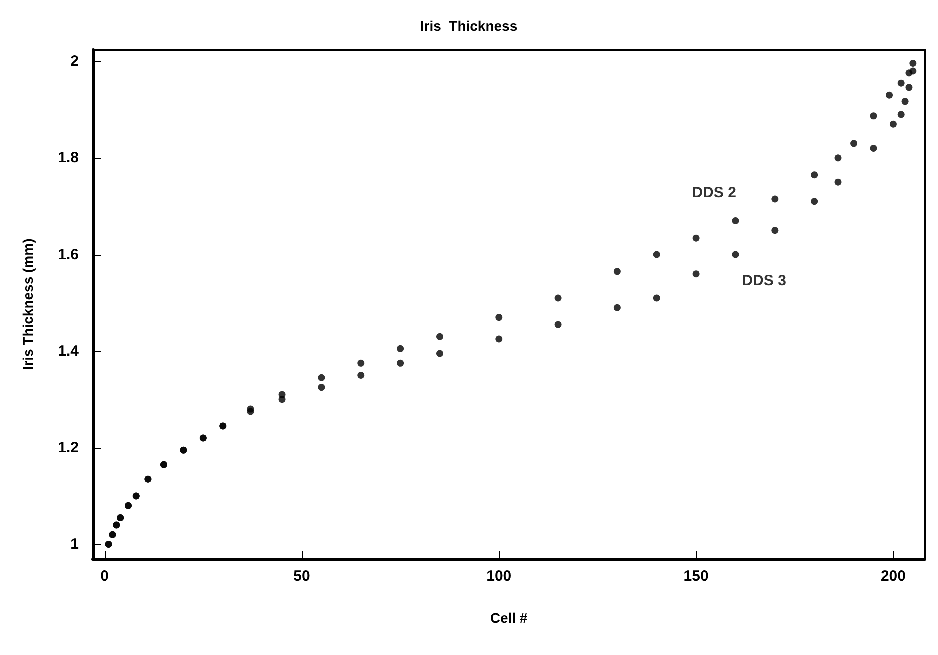 Image resolution: width=938 pixels, height=655 pixels. I want to click on series-label: DDS 3, so click(764, 281).